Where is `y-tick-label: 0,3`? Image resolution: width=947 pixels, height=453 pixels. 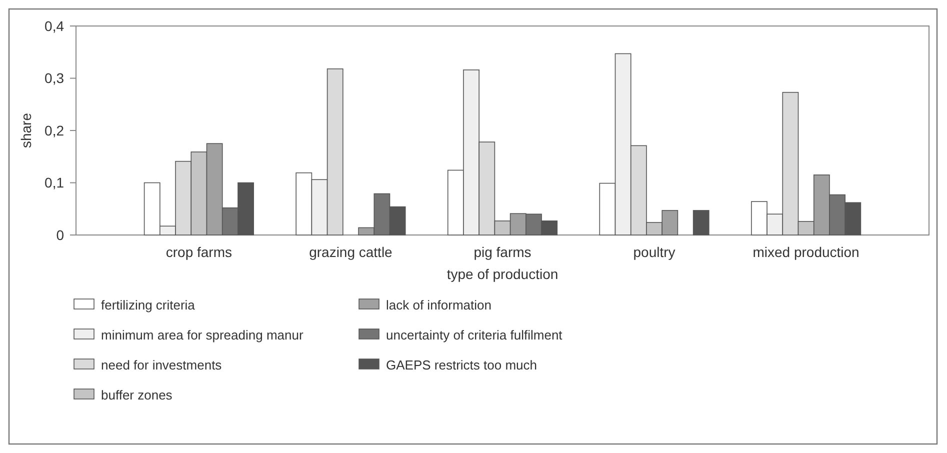 y-tick-label: 0,3 is located at coordinates (54, 78).